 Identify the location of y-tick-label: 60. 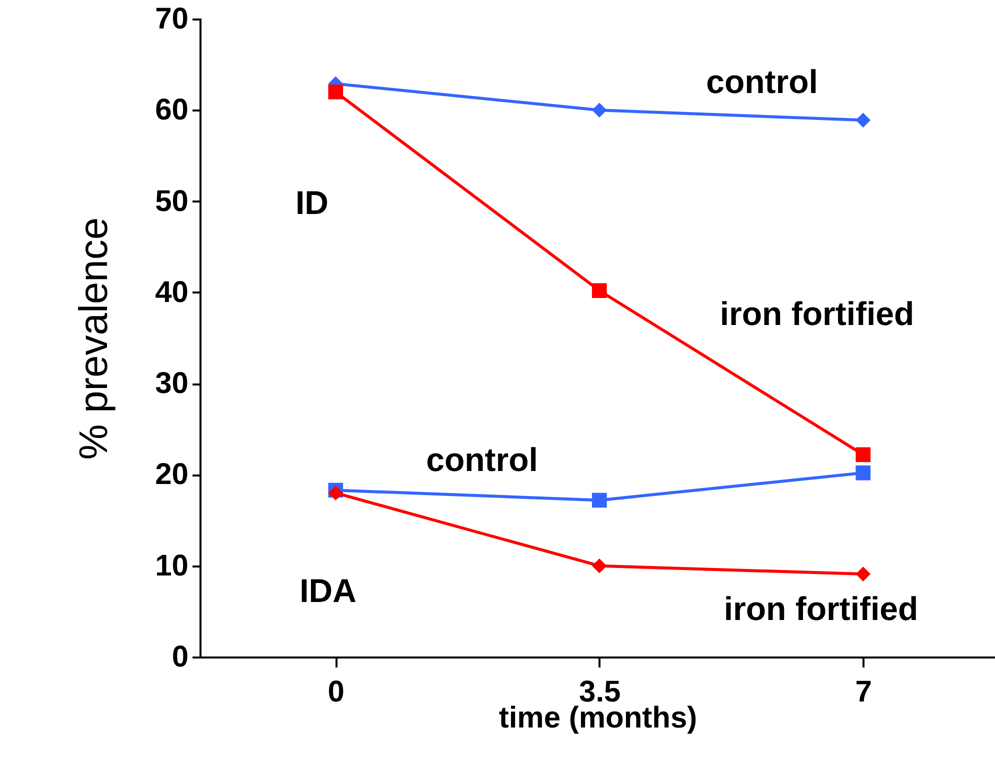
(171, 110).